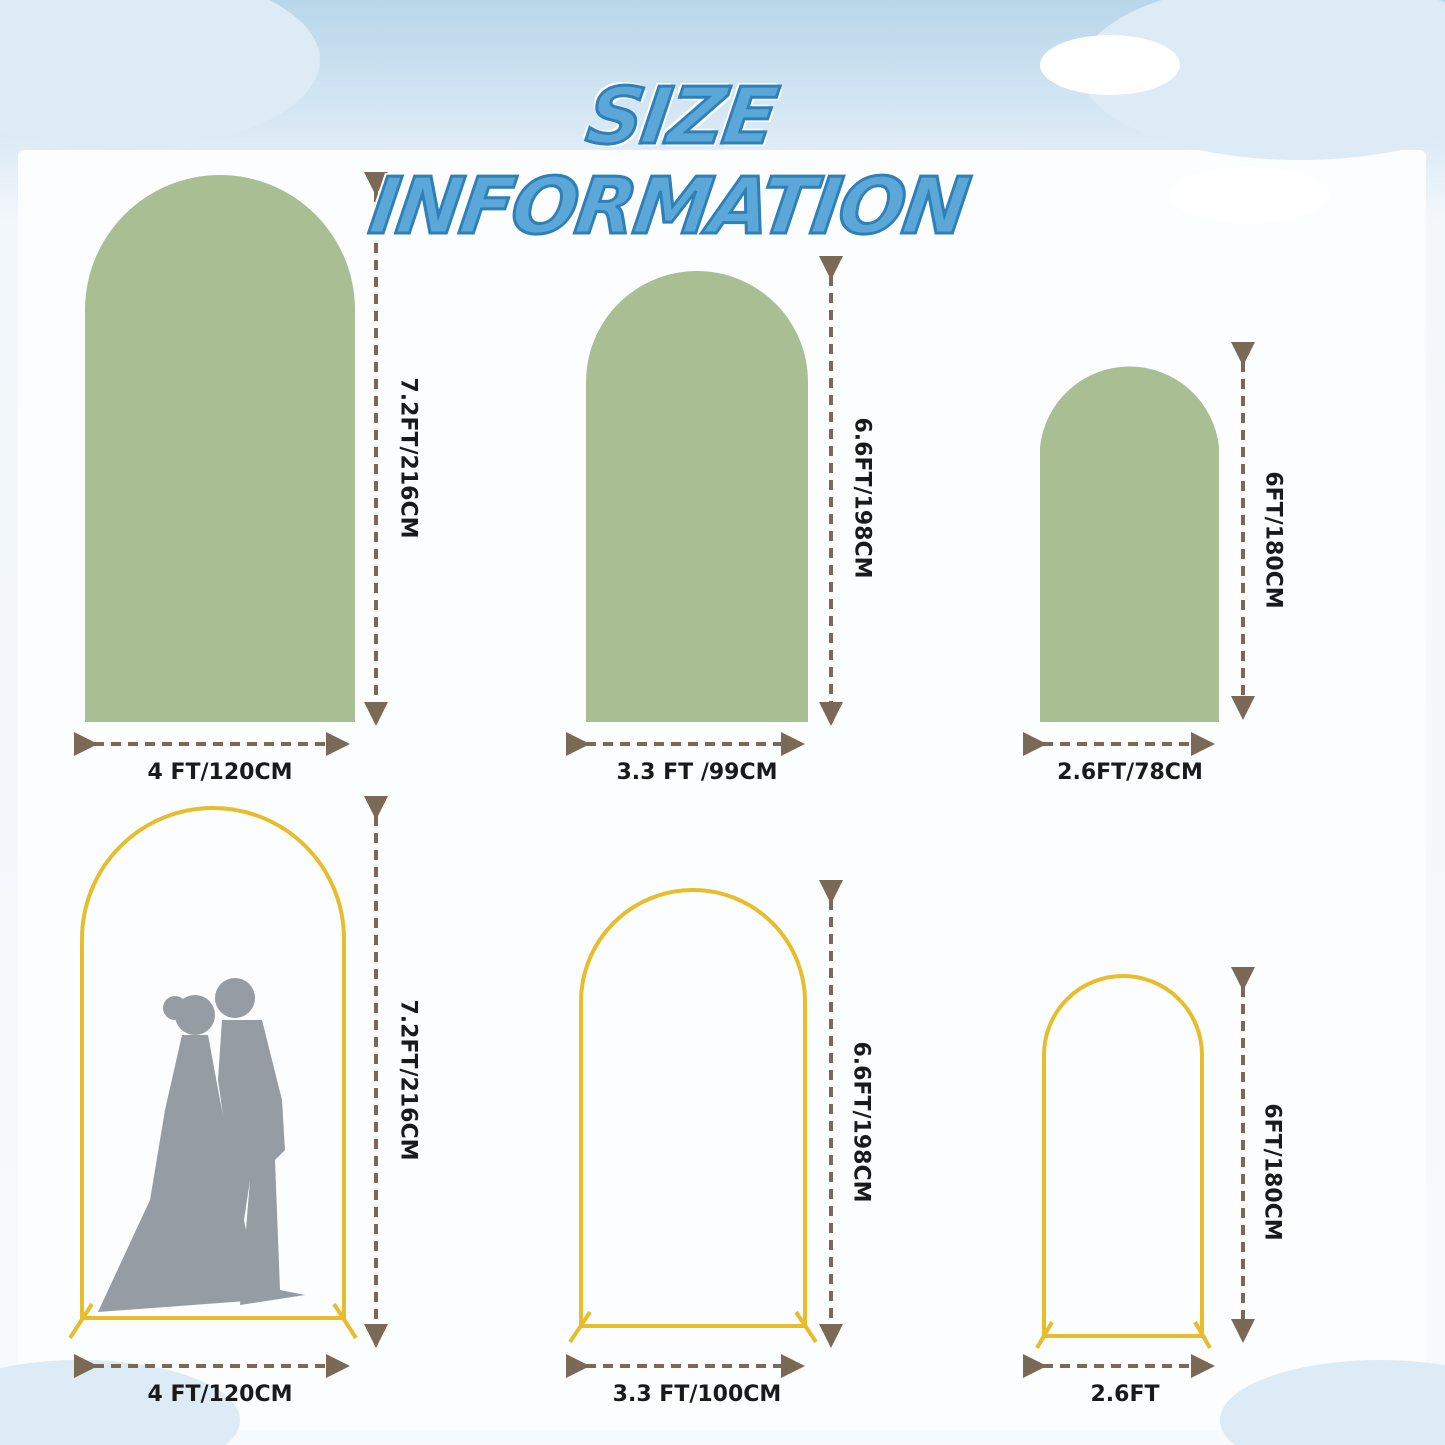  Describe the element at coordinates (862, 498) in the screenshot. I see `cover-2-height: 6.6FT/198CM` at that location.